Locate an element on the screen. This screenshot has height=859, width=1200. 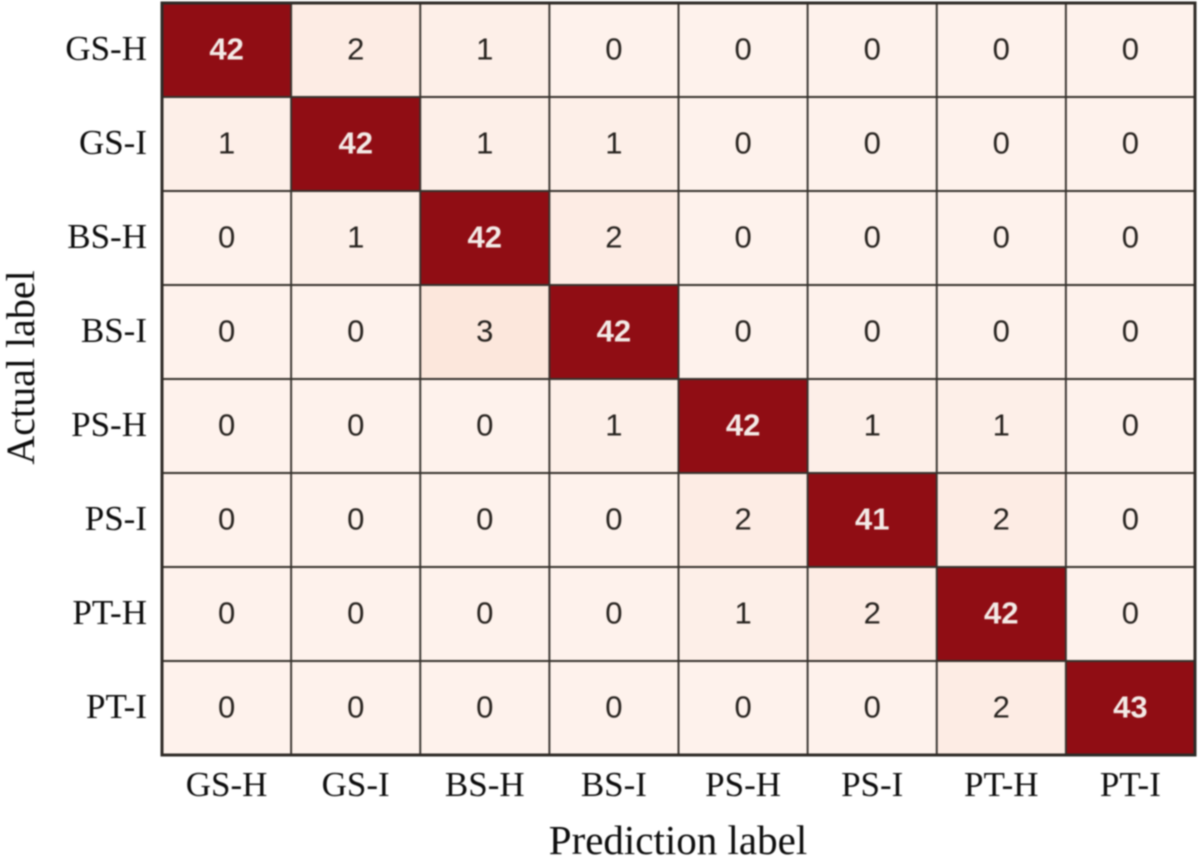
svg-text: 41 is located at coordinates (872, 519).